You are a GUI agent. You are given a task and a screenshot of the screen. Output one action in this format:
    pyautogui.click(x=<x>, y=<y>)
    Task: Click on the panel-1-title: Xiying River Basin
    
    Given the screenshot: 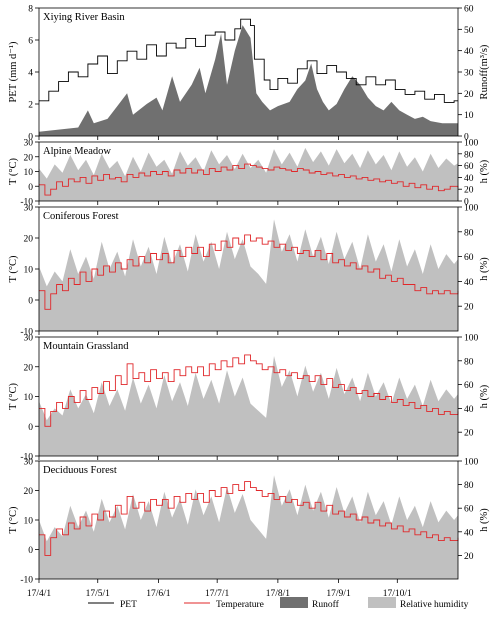 What is the action you would take?
    pyautogui.click(x=84, y=17)
    